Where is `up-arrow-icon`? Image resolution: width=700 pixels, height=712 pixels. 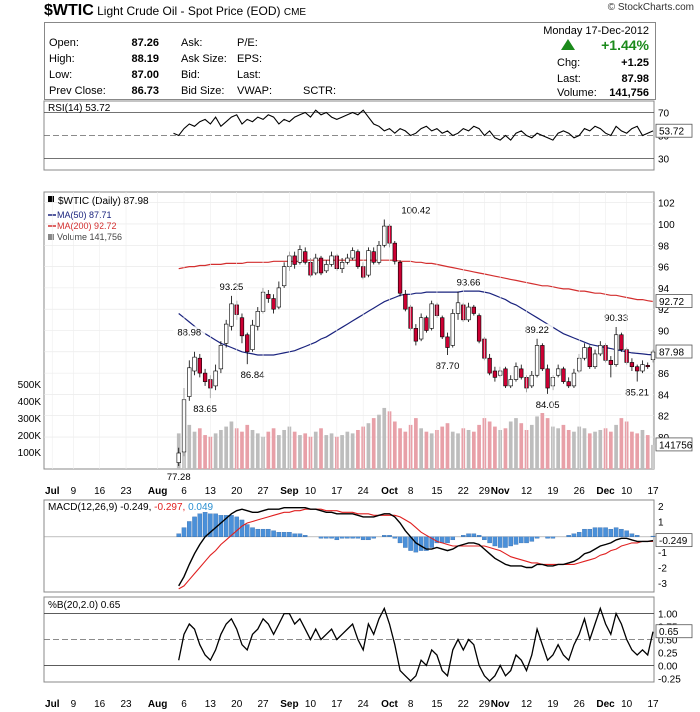
up-arrow-icon is located at coordinates (568, 44).